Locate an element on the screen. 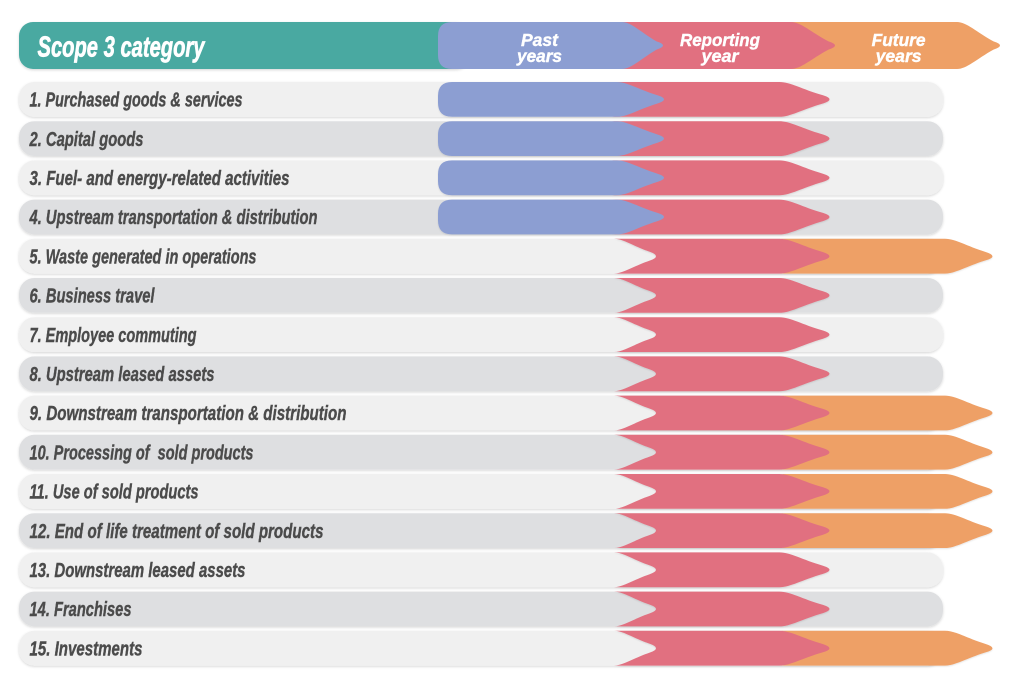 This screenshot has width=1024, height=689. svg-text: 1. Purchased goods & services is located at coordinates (136, 101).